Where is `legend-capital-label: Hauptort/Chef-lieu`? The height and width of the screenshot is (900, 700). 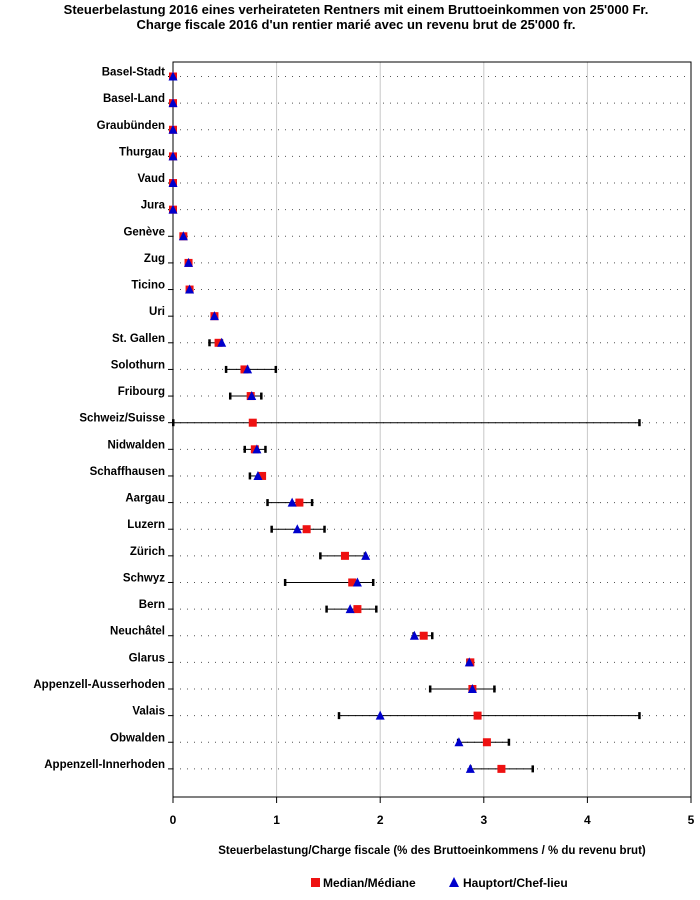 legend-capital-label: Hauptort/Chef-lieu is located at coordinates (515, 883).